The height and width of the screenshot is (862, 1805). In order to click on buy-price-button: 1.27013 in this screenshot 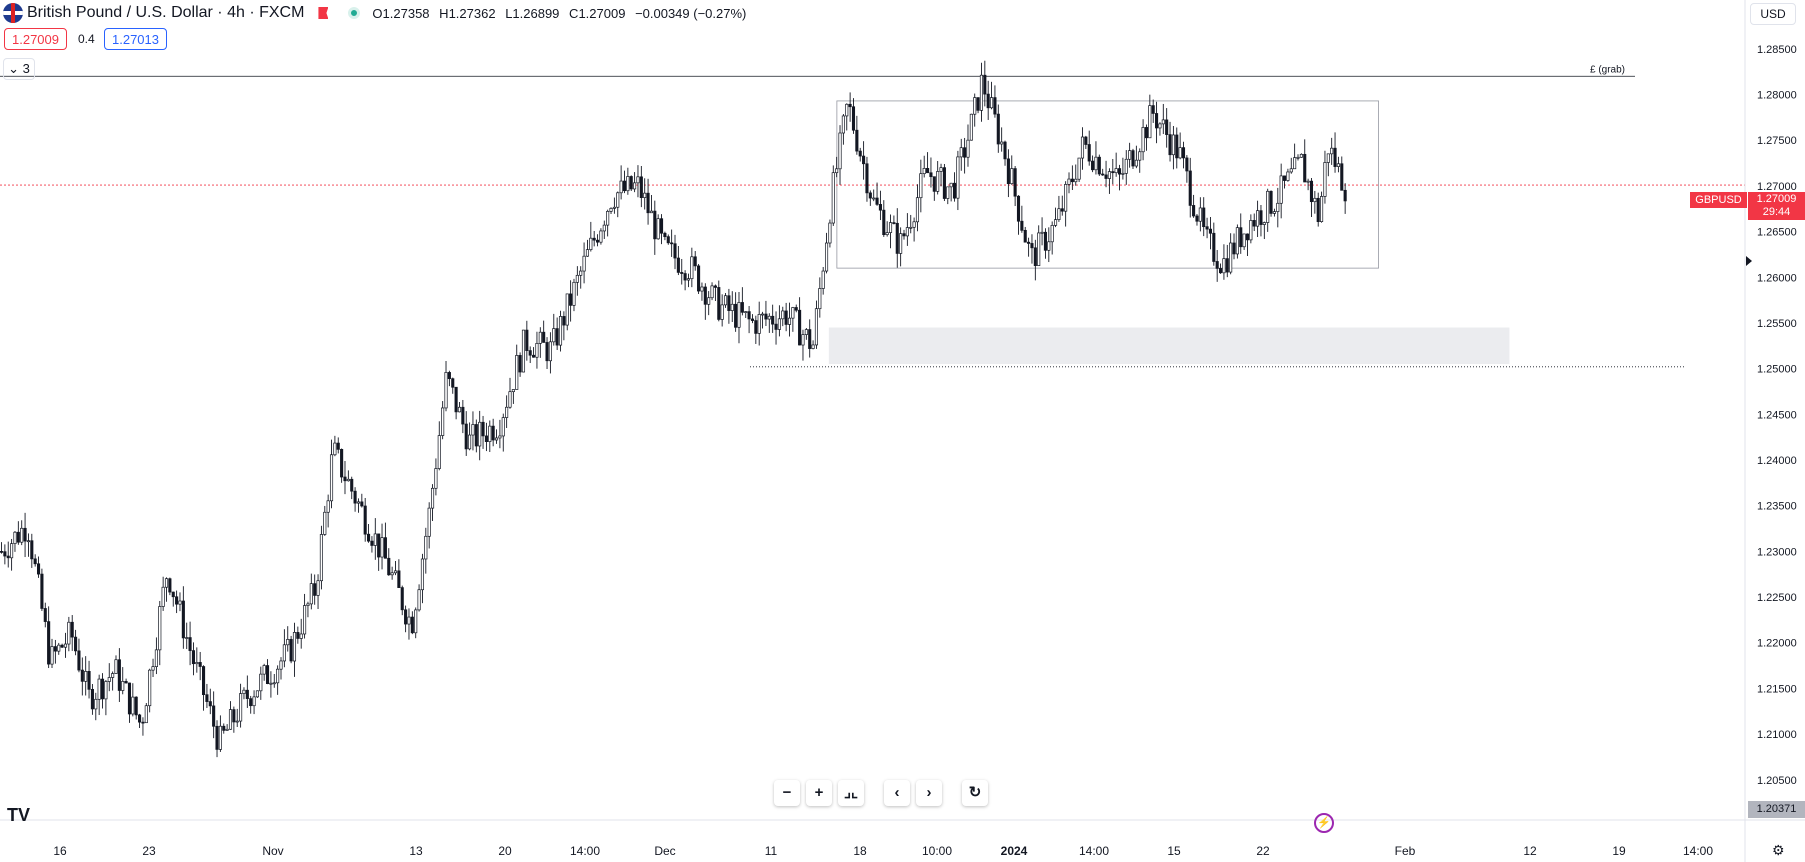, I will do `click(135, 39)`.